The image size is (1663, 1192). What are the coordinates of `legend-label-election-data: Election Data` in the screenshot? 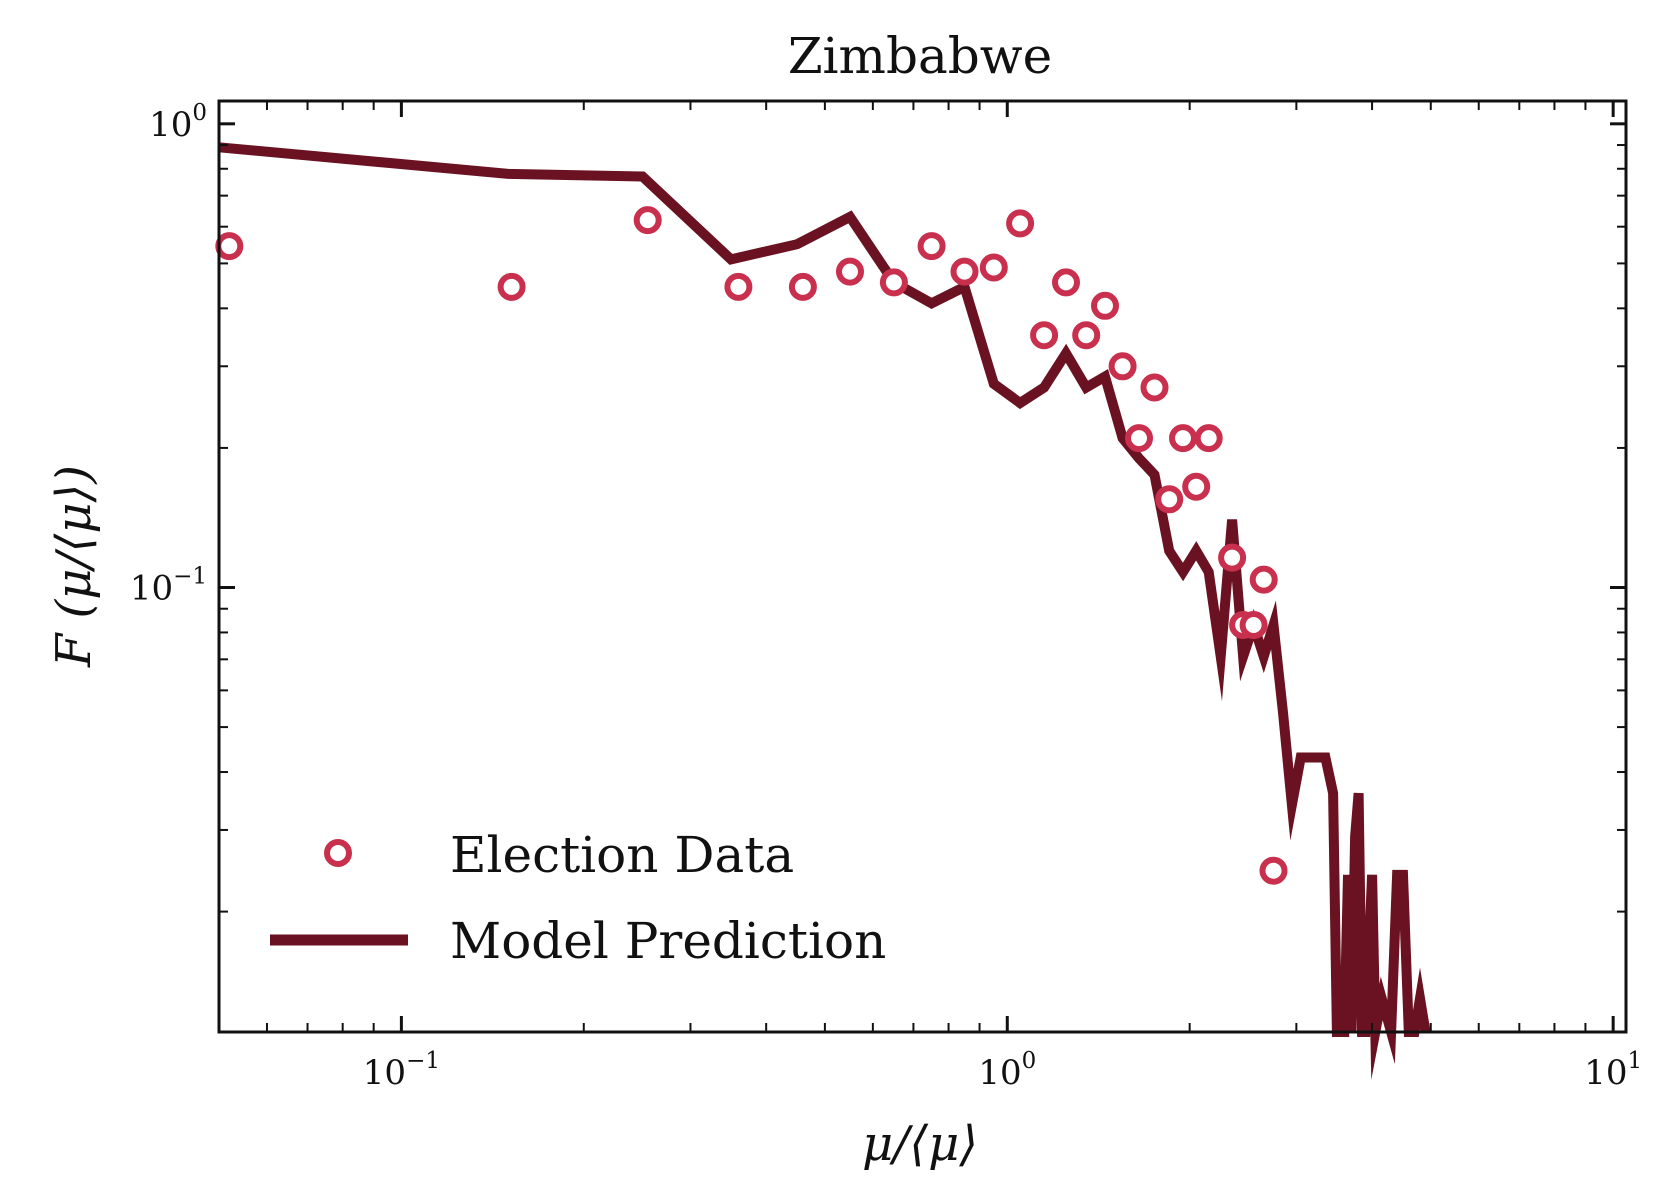 It's located at (622, 855).